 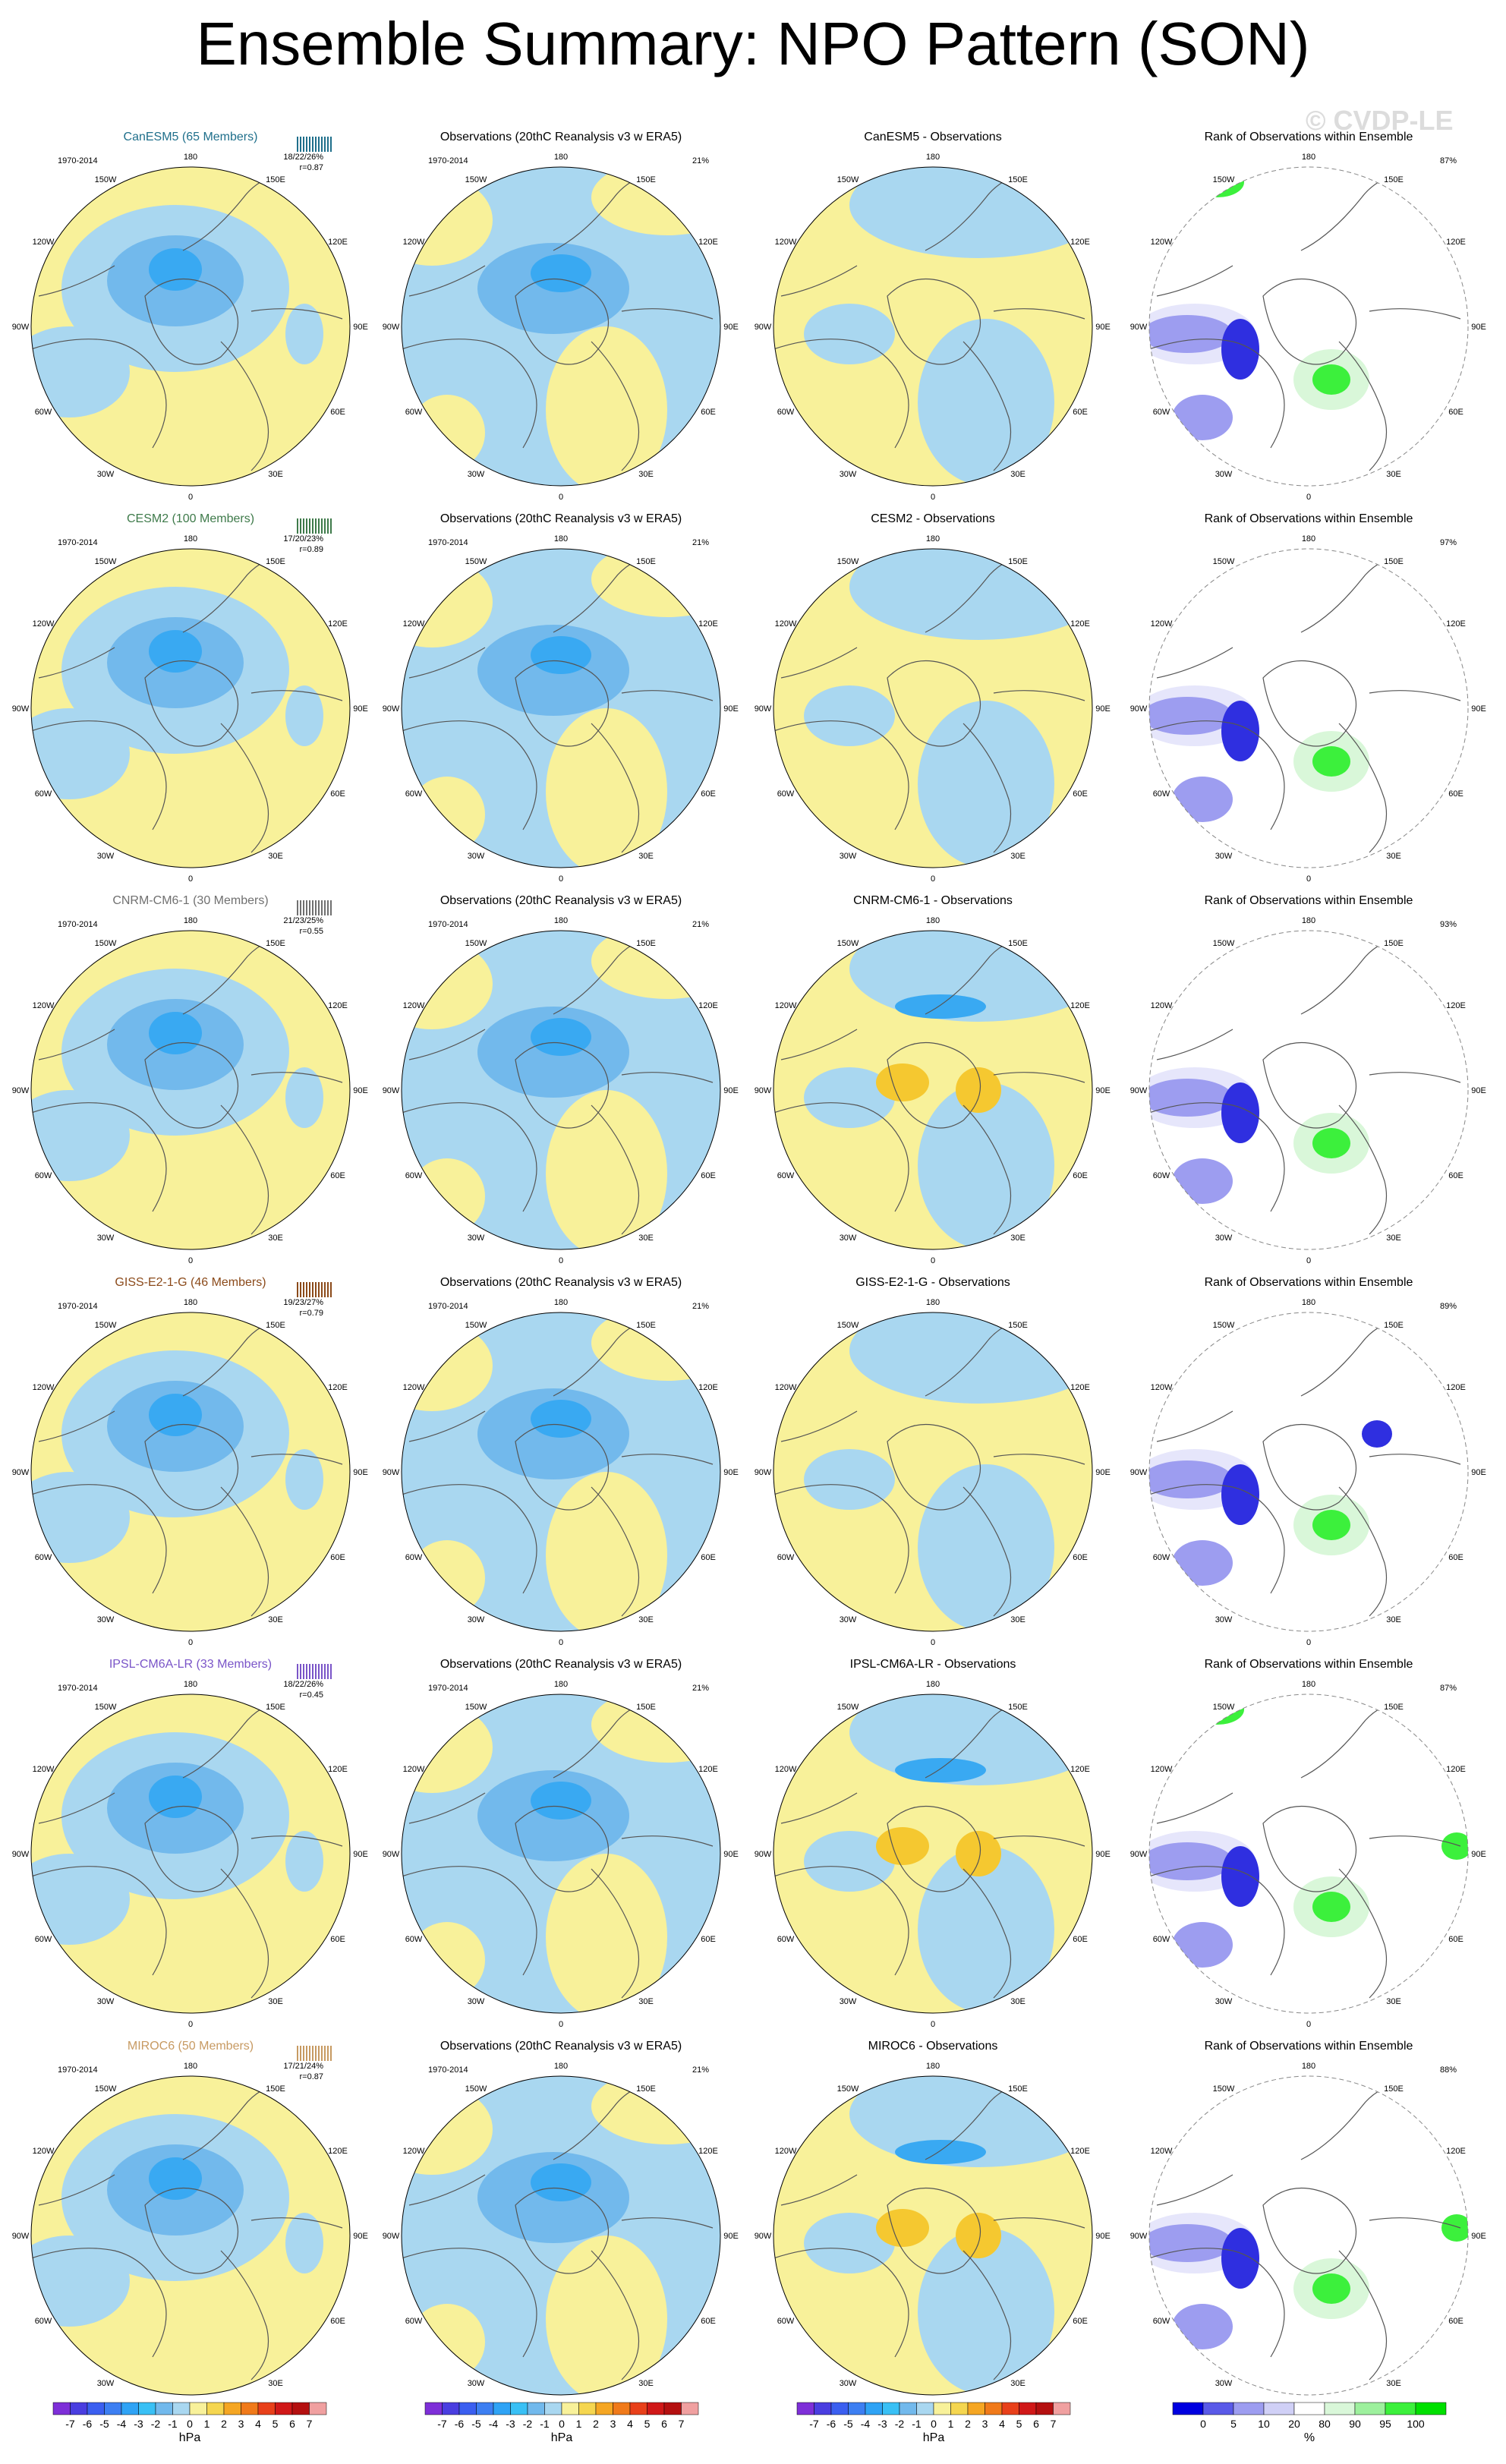 What do you see at coordinates (88, 2424) in the screenshot?
I see `colorbar-tick: -6` at bounding box center [88, 2424].